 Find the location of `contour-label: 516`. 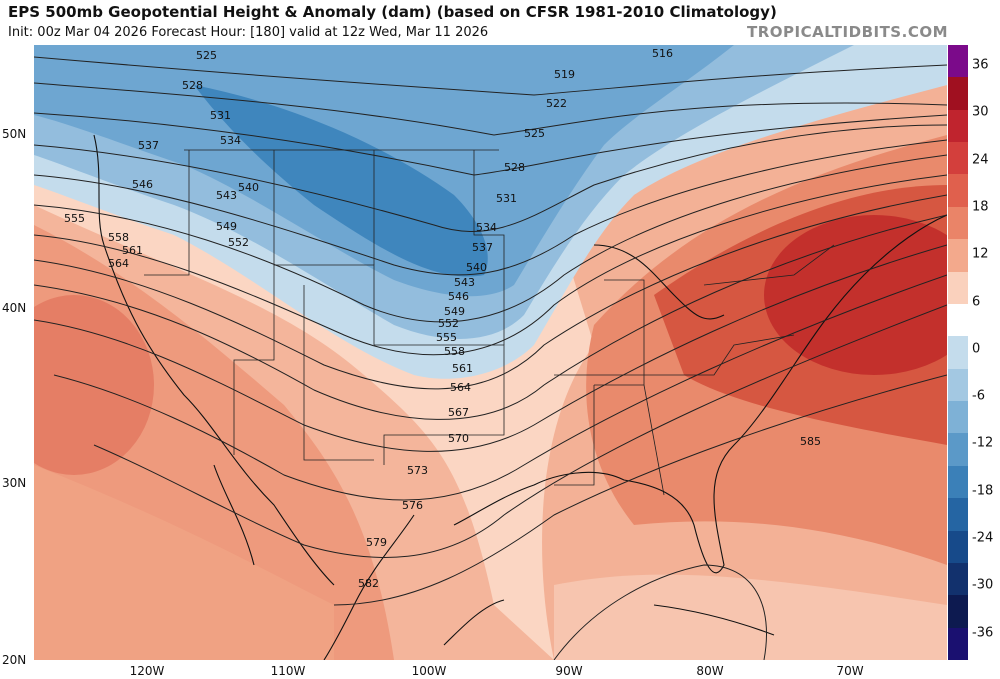

contour-label: 516 is located at coordinates (662, 53).